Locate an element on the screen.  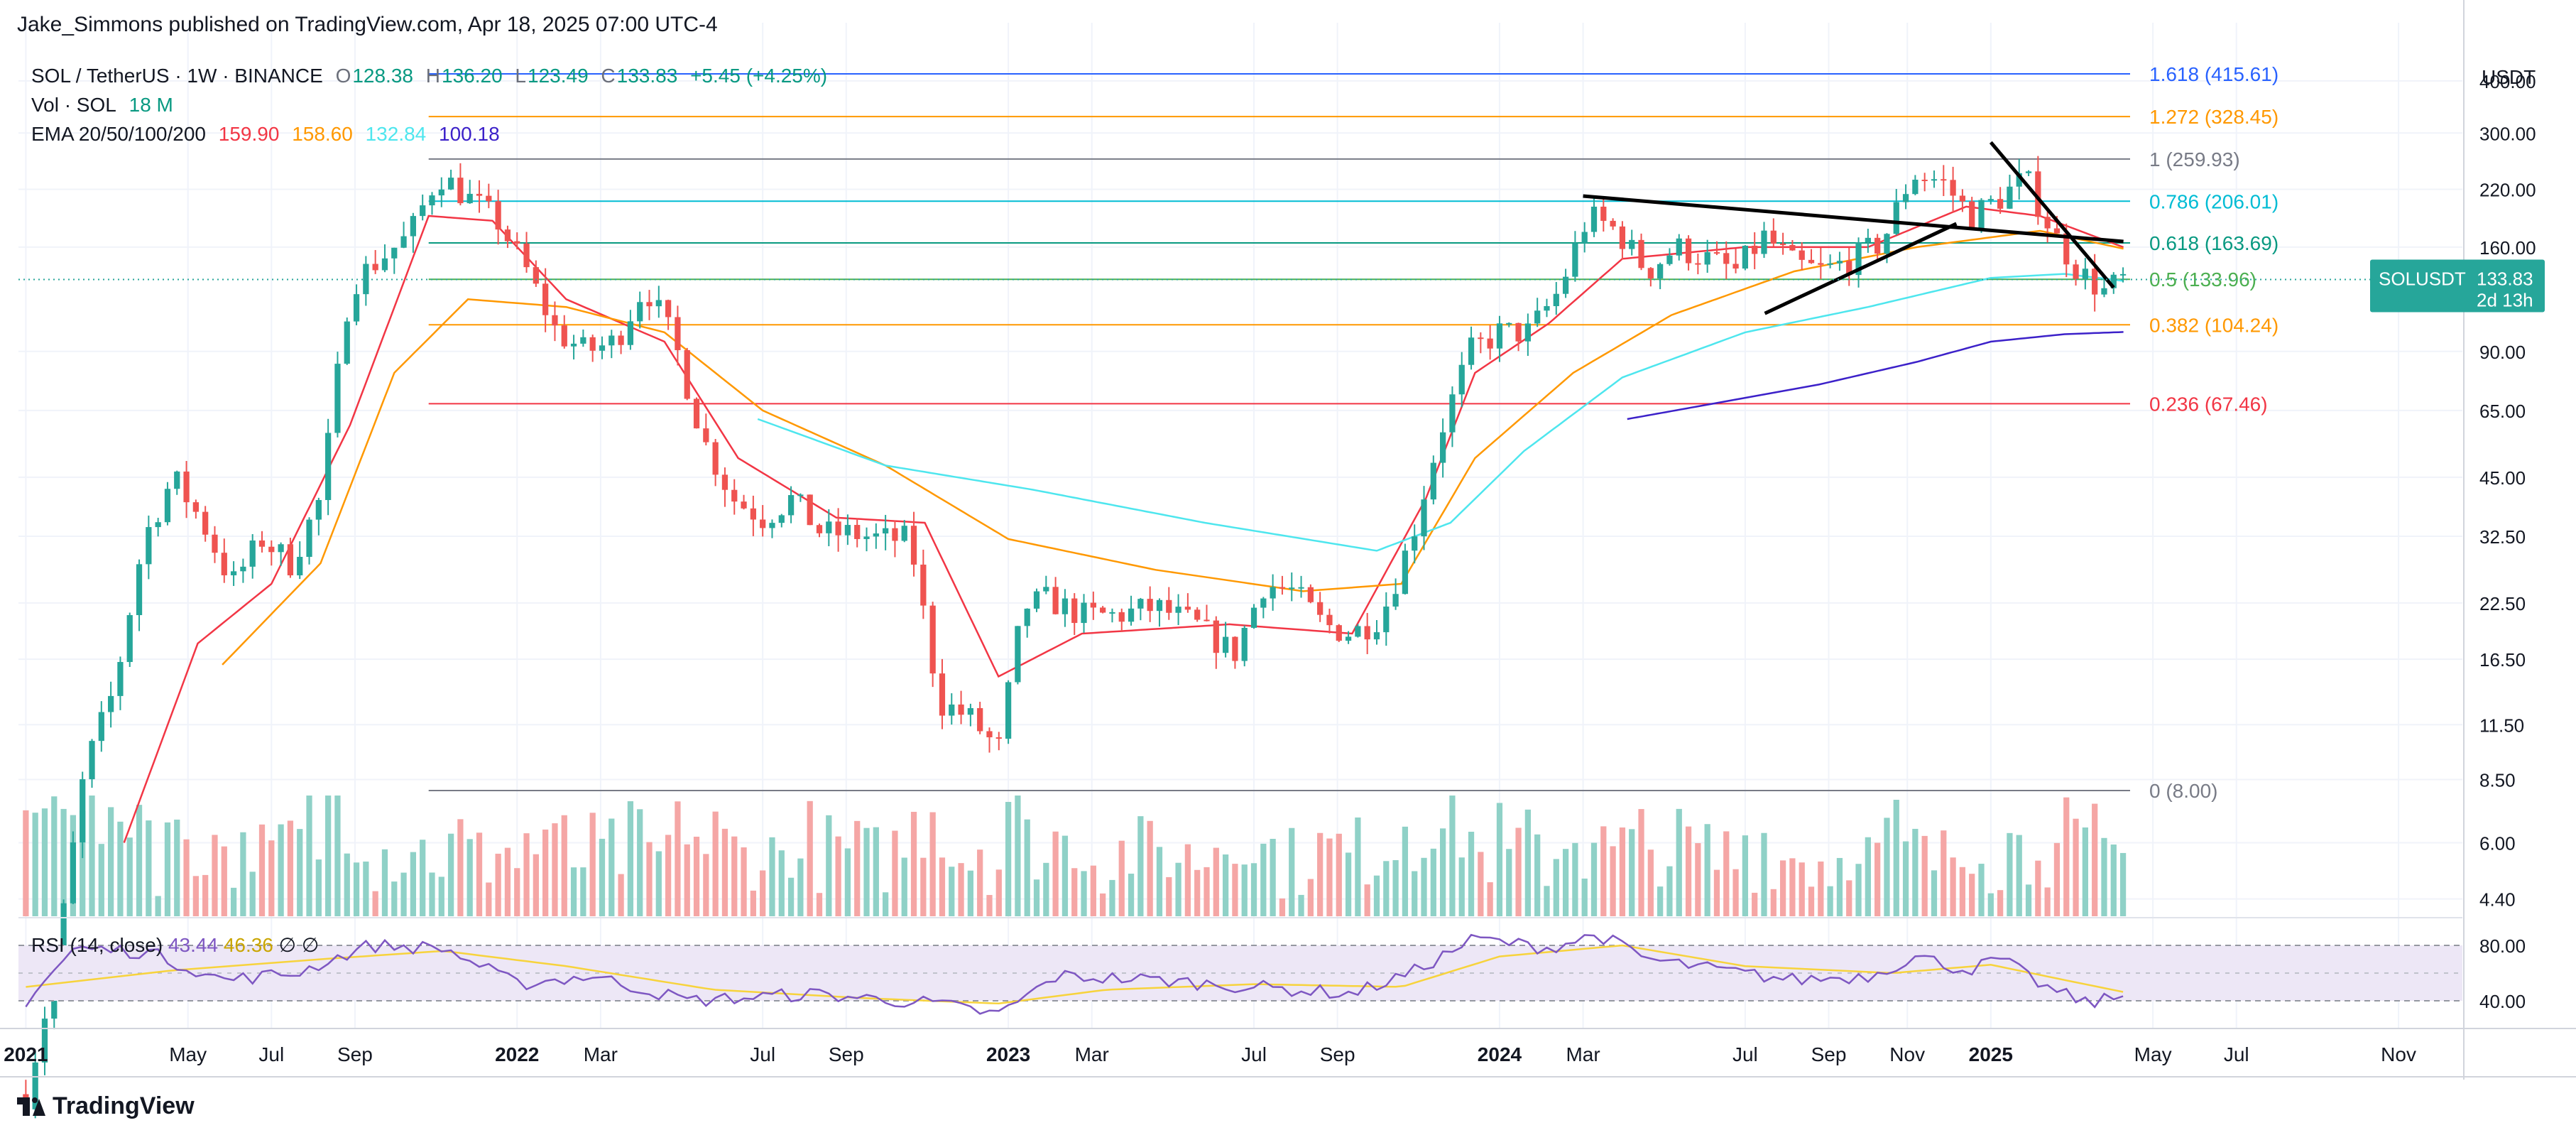
x-tick-label: Sep is located at coordinates (1337, 1054).